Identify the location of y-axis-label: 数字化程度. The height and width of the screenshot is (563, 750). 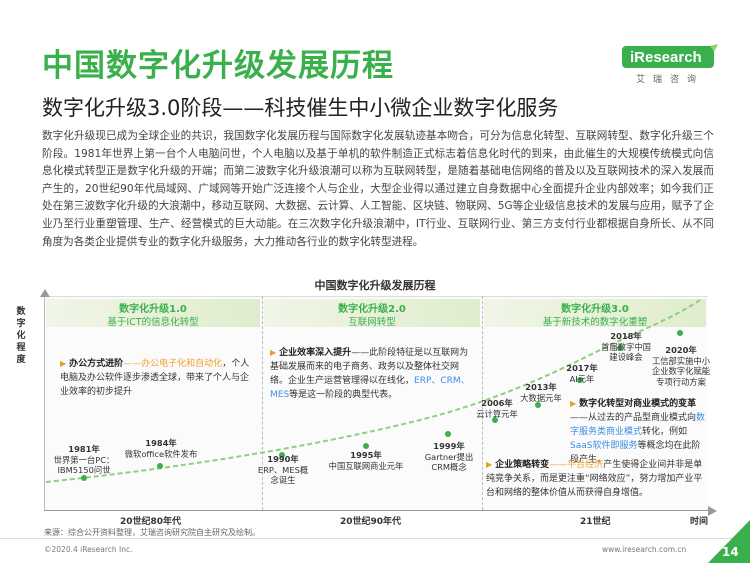
(21, 336).